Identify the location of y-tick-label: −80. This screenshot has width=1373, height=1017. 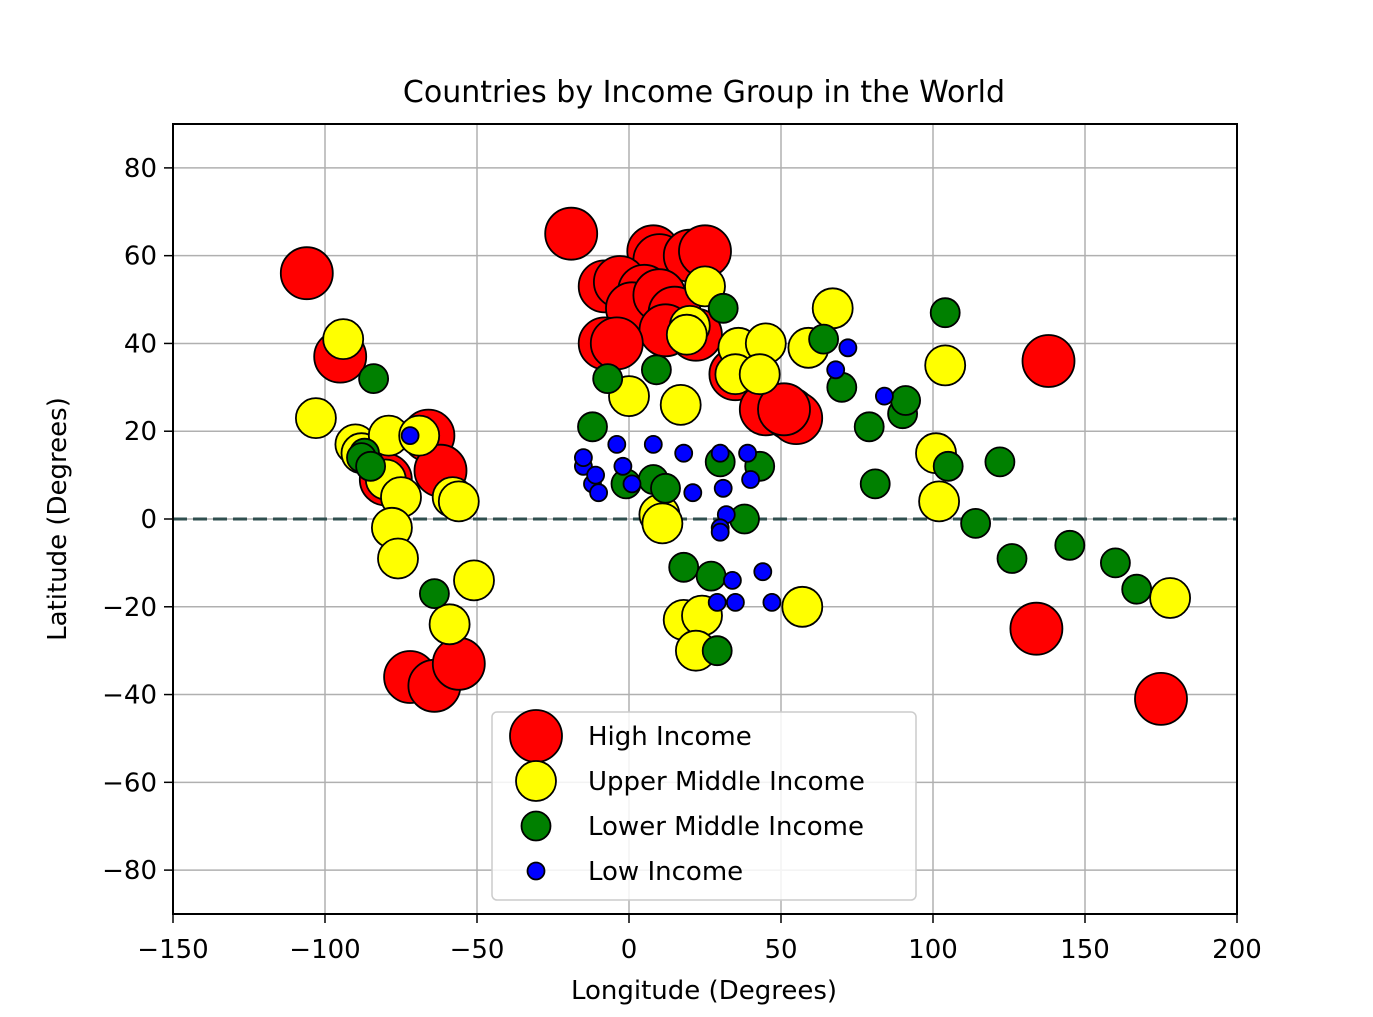
(129, 871).